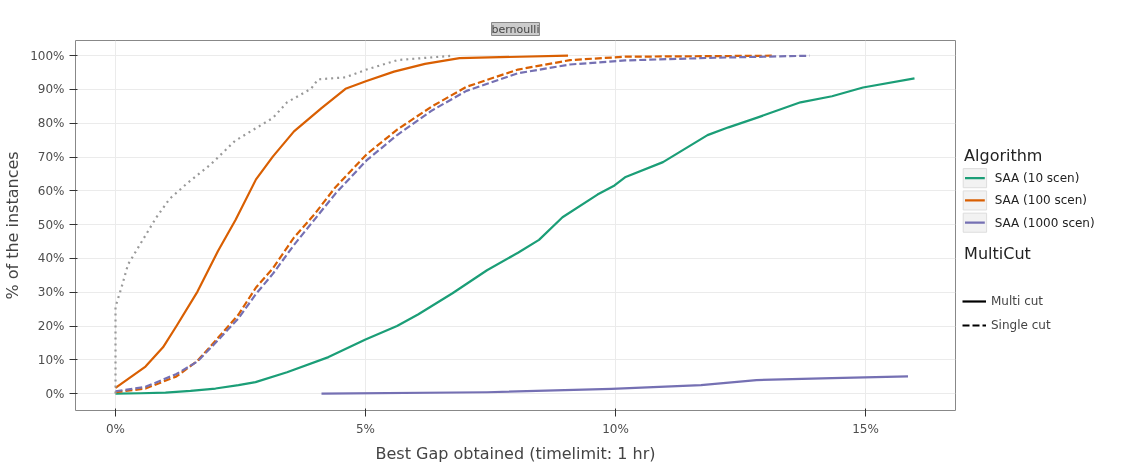  I want to click on y-tick-label: 40%, so click(51, 258).